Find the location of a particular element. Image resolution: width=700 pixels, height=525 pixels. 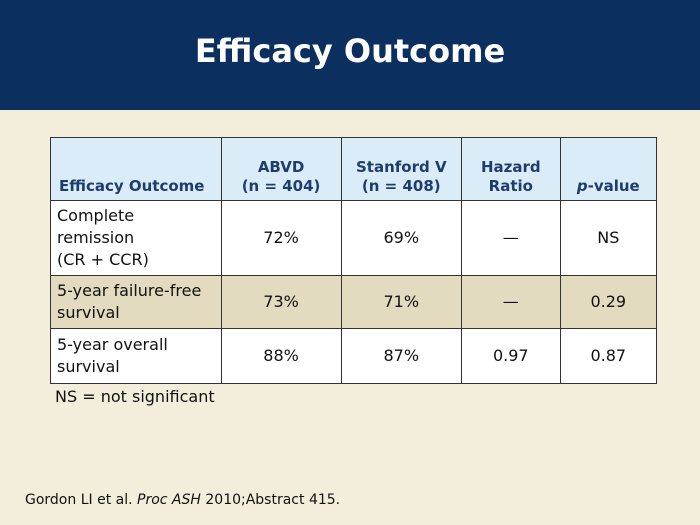

cell-p-value: 0.87 is located at coordinates (608, 356).